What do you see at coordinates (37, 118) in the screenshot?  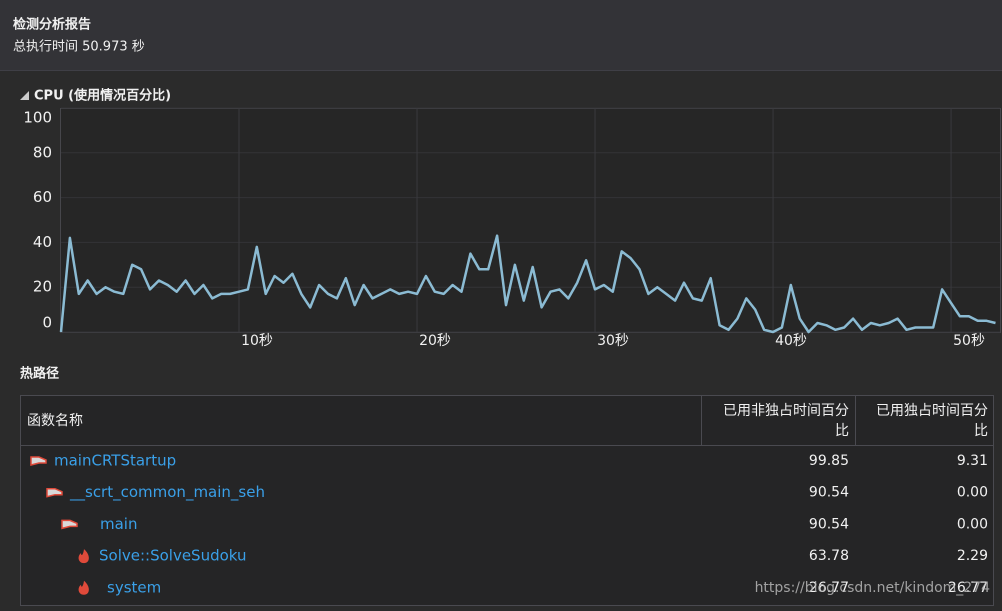 I see `y-tick-label: 100` at bounding box center [37, 118].